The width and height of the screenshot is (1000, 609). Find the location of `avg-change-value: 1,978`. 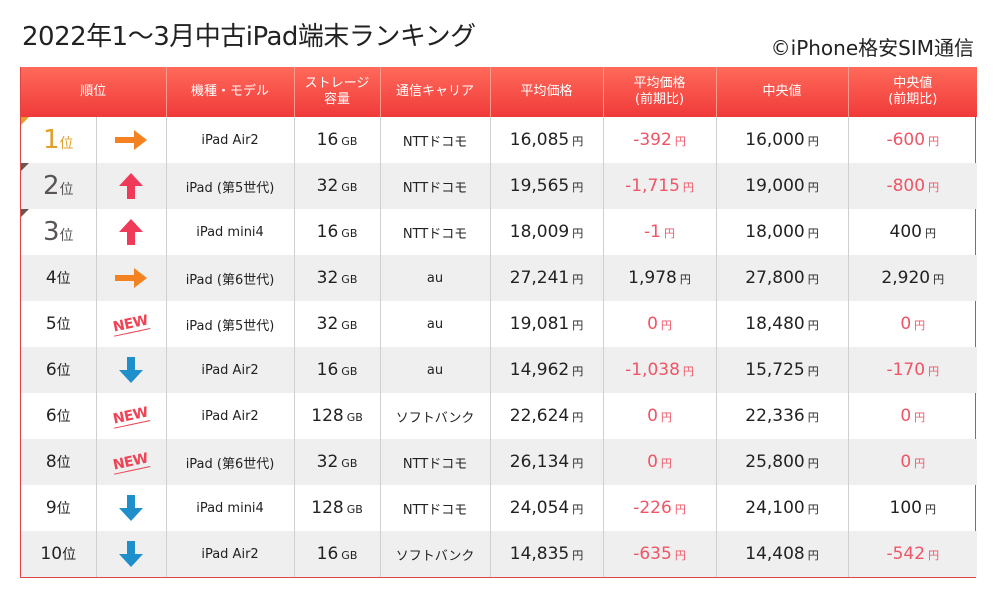

avg-change-value: 1,978 is located at coordinates (652, 278).